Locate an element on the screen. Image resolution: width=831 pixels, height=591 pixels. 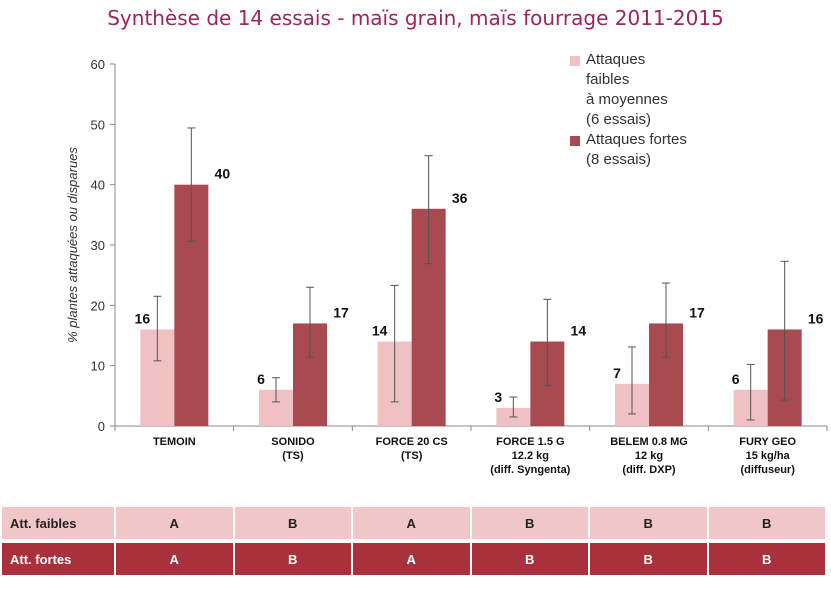
y-tick-label: 30 is located at coordinates (98, 245).